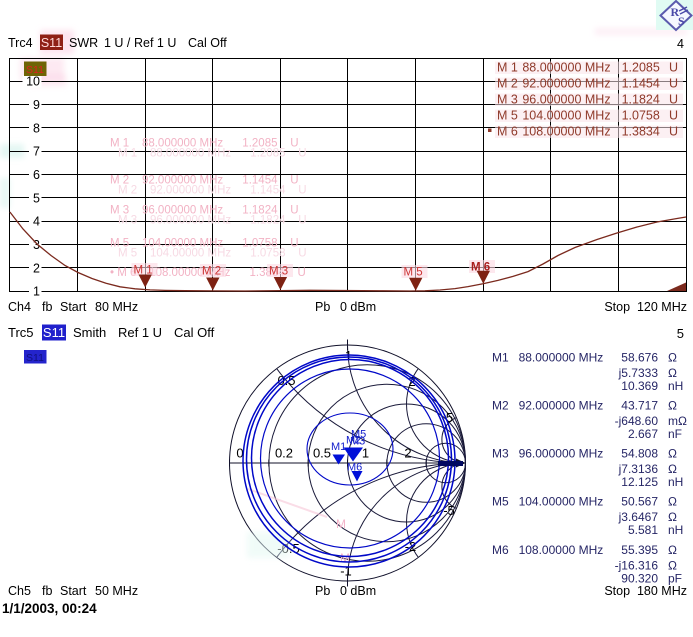 The image size is (693, 637). Describe the element at coordinates (641, 68) in the screenshot. I see `svg-text: 1.2085` at that location.